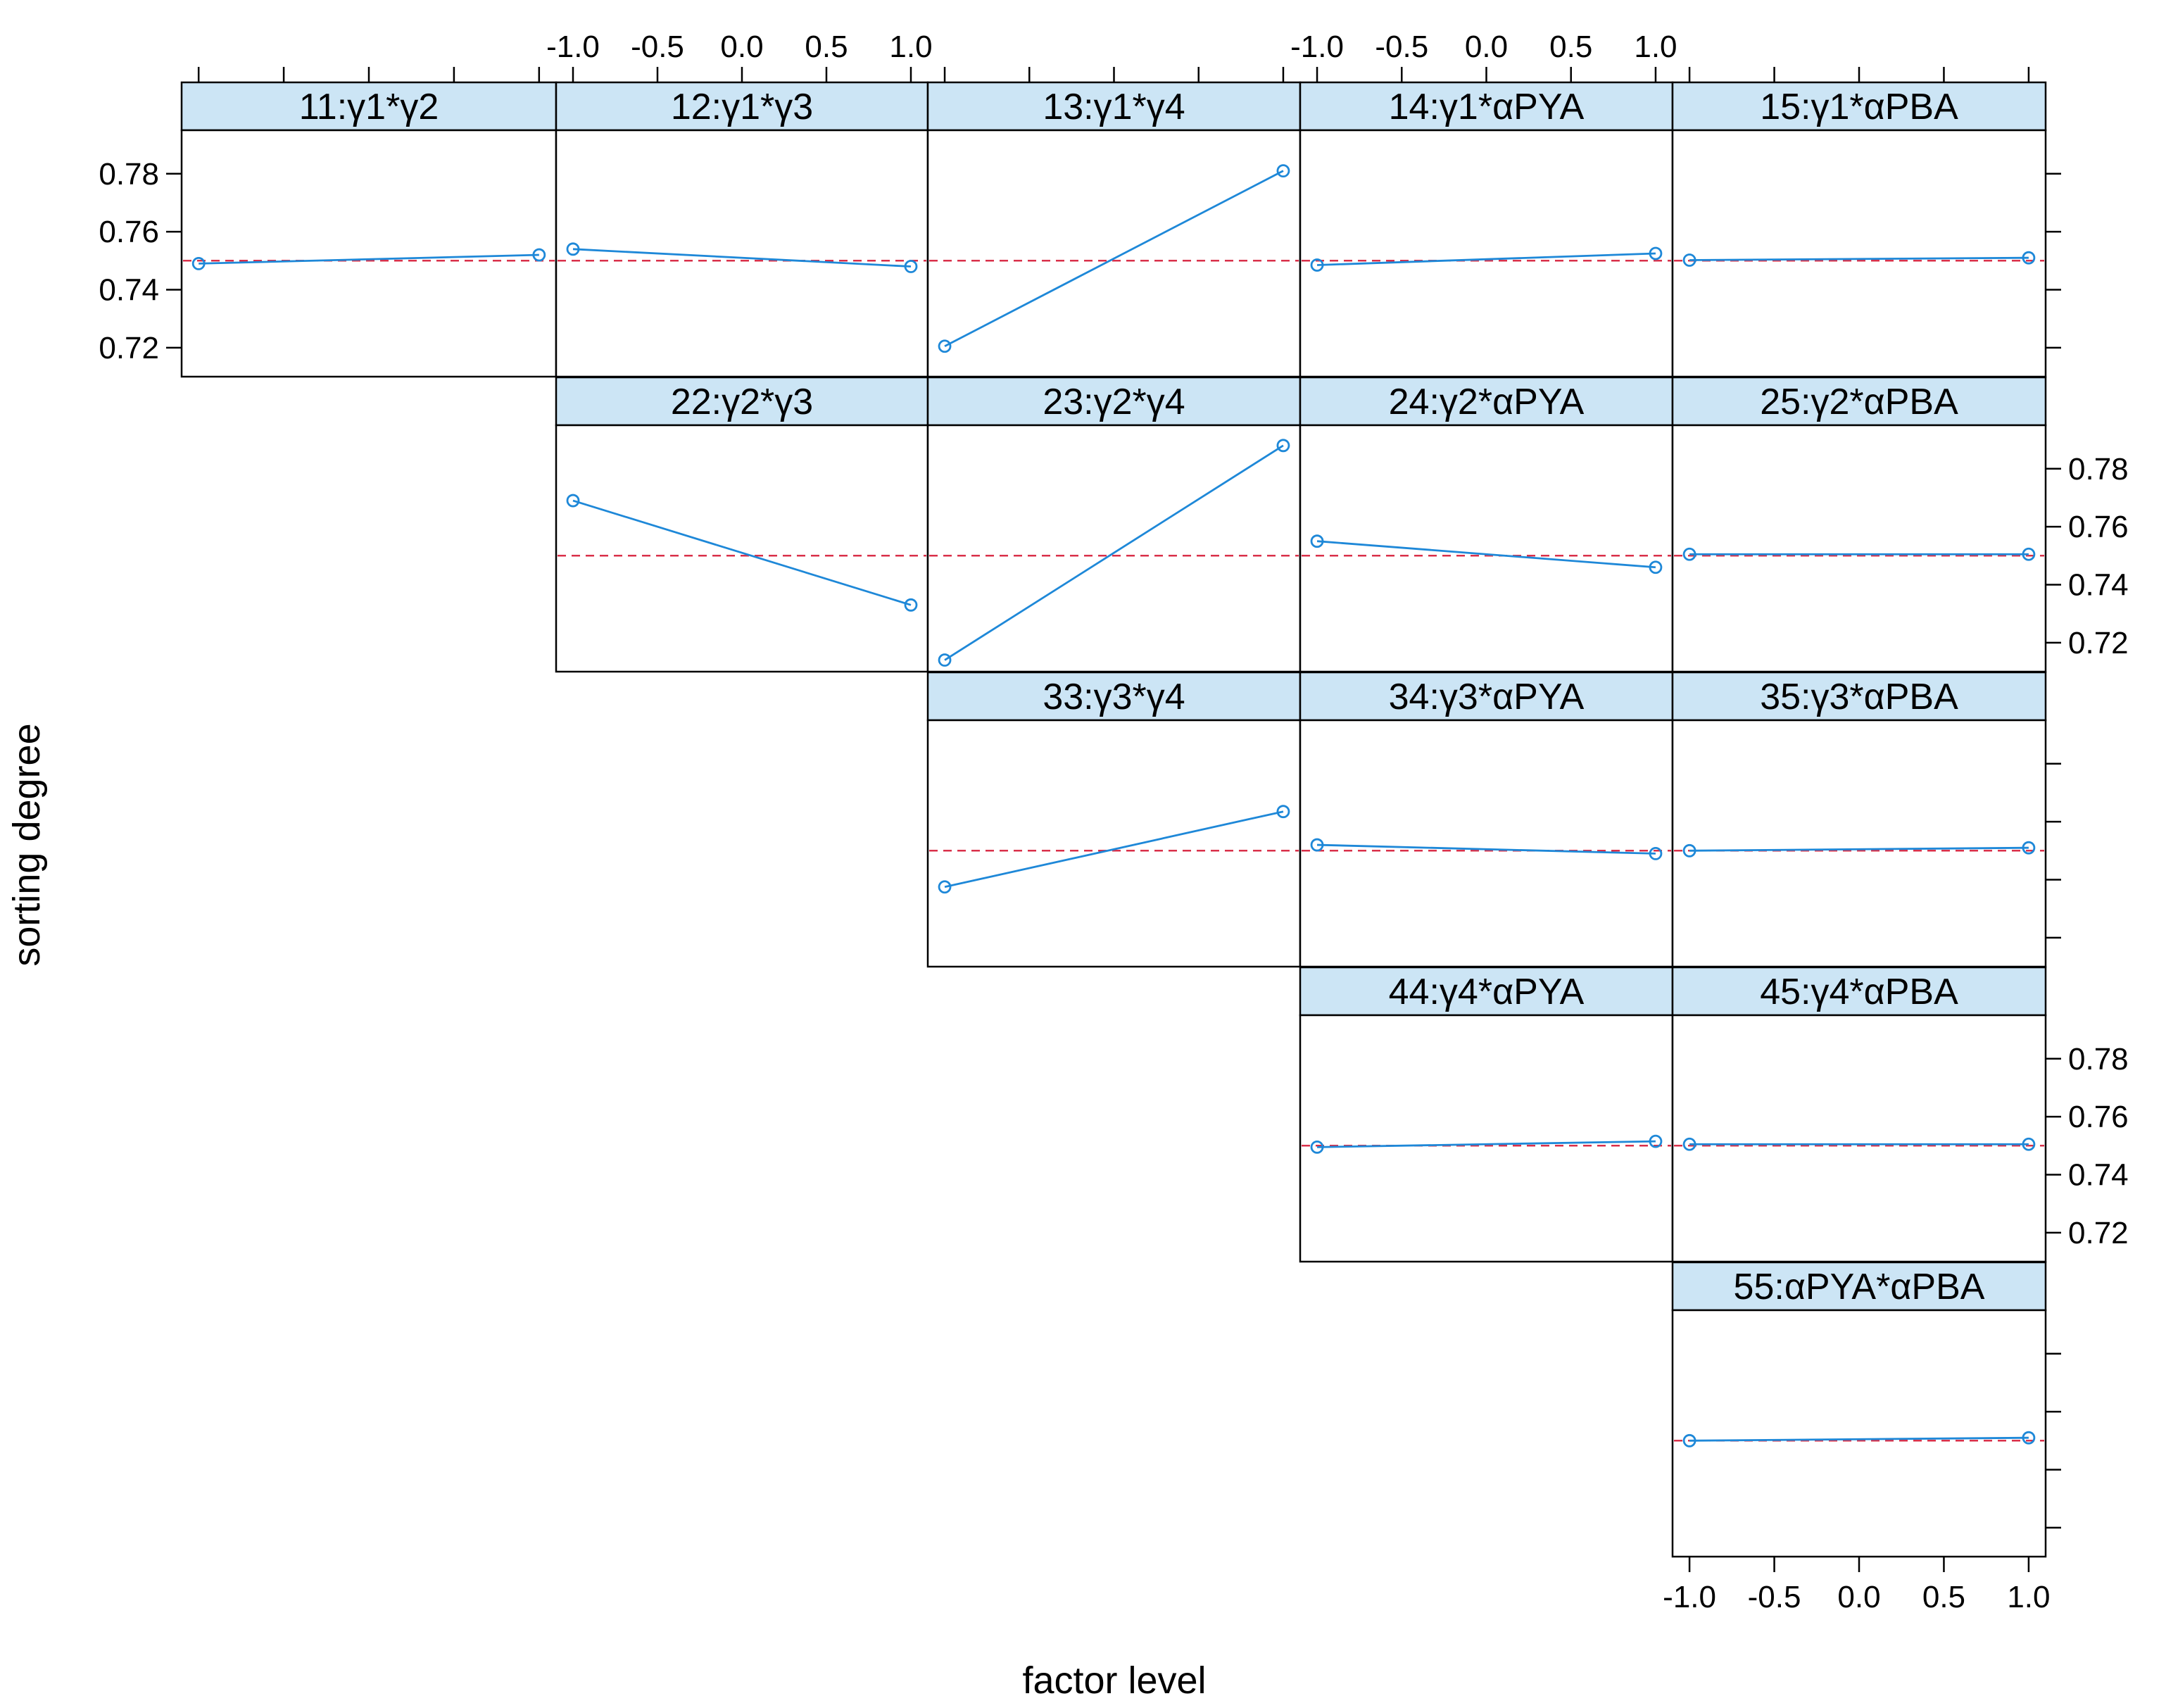 The image size is (2166, 1708). I want to click on x-axis-title: factor level, so click(1114, 1680).